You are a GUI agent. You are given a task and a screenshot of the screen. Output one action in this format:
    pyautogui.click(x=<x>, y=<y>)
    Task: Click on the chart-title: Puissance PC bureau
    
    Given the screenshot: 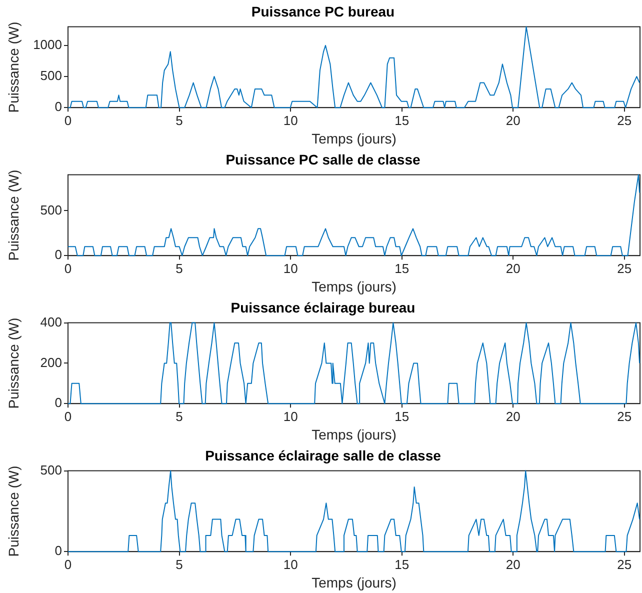 What is the action you would take?
    pyautogui.click(x=323, y=11)
    